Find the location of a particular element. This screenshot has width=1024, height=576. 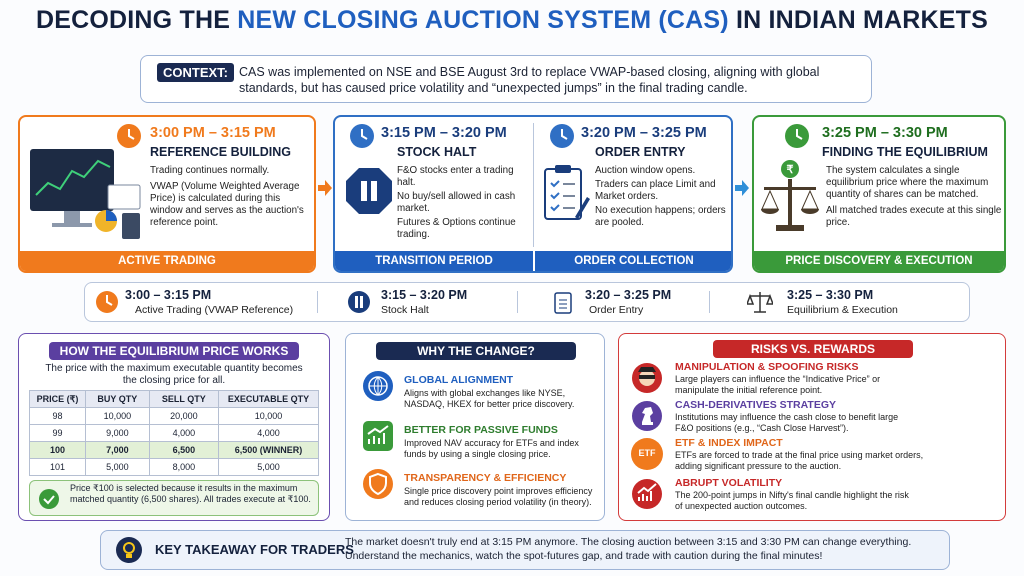

cell: 101 is located at coordinates (57, 467).